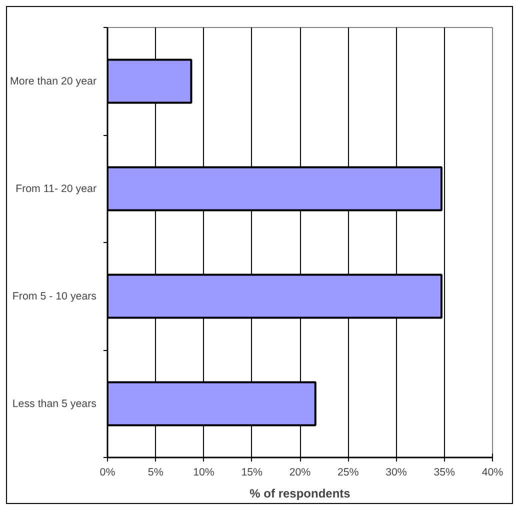 This screenshot has height=512, width=521. Describe the element at coordinates (445, 472) in the screenshot. I see `x-tick-label: 35%` at that location.